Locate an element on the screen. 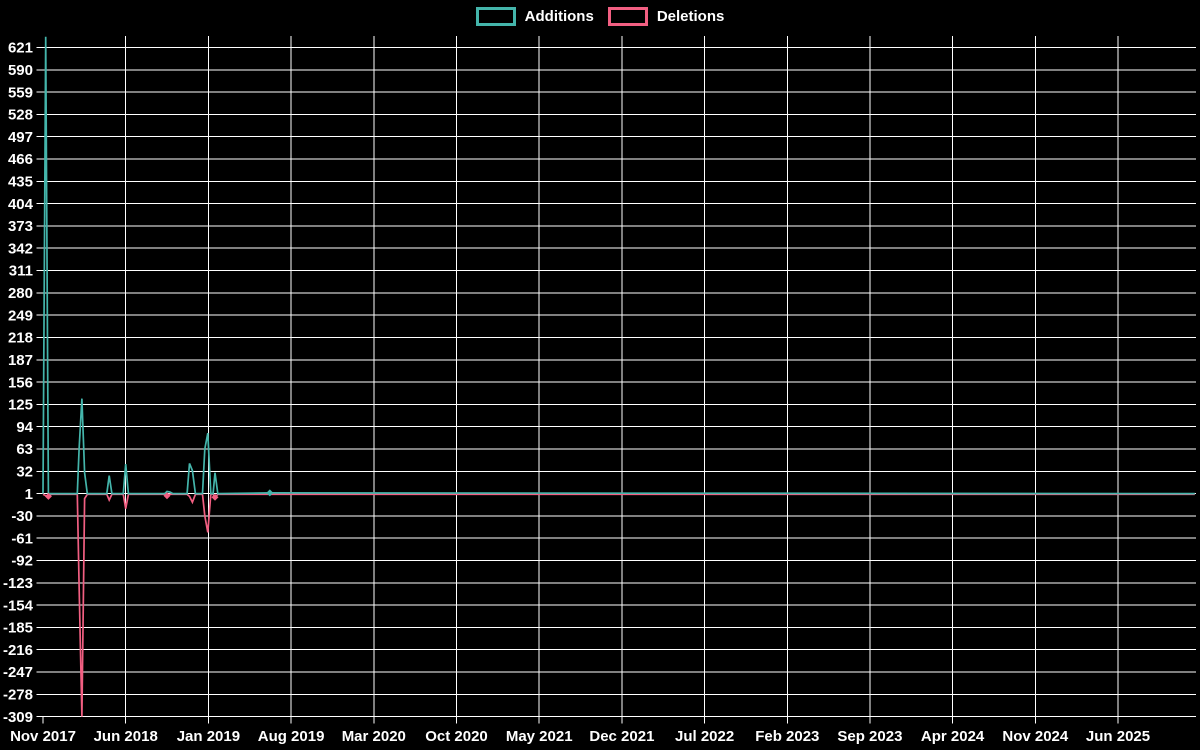  y-tick-label: 125 is located at coordinates (20, 405).